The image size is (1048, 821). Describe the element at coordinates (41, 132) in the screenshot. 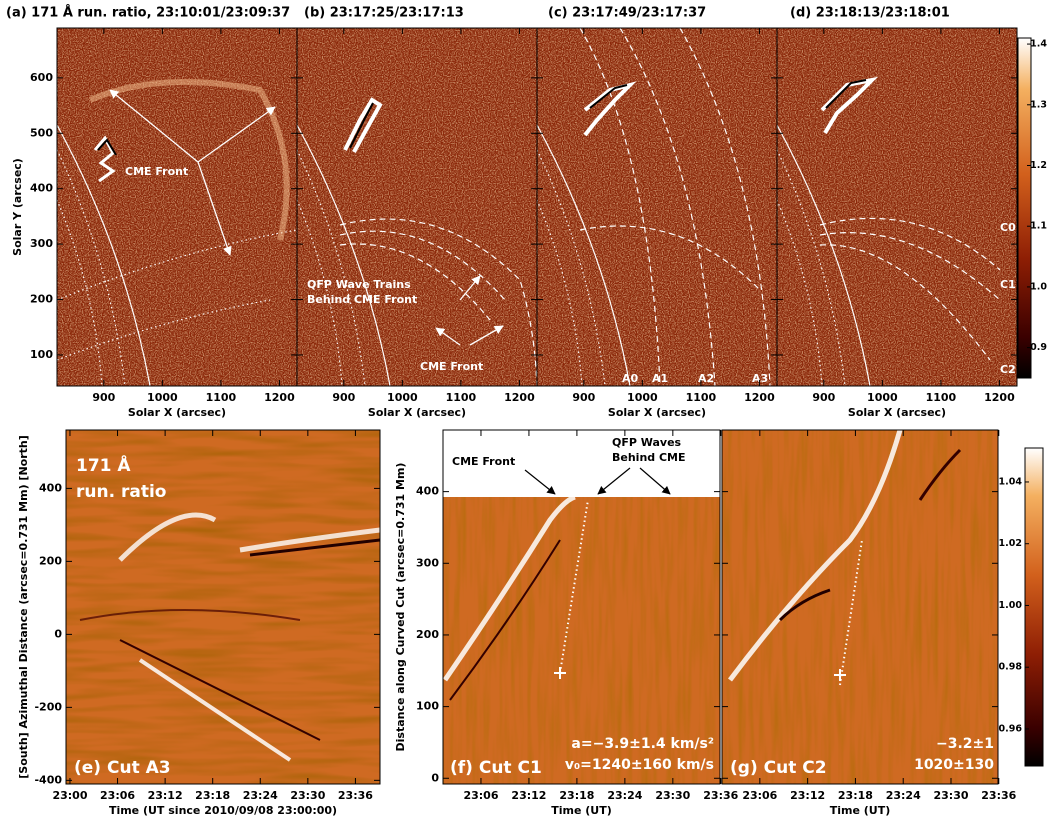

I see `y-tick-label: 500` at that location.